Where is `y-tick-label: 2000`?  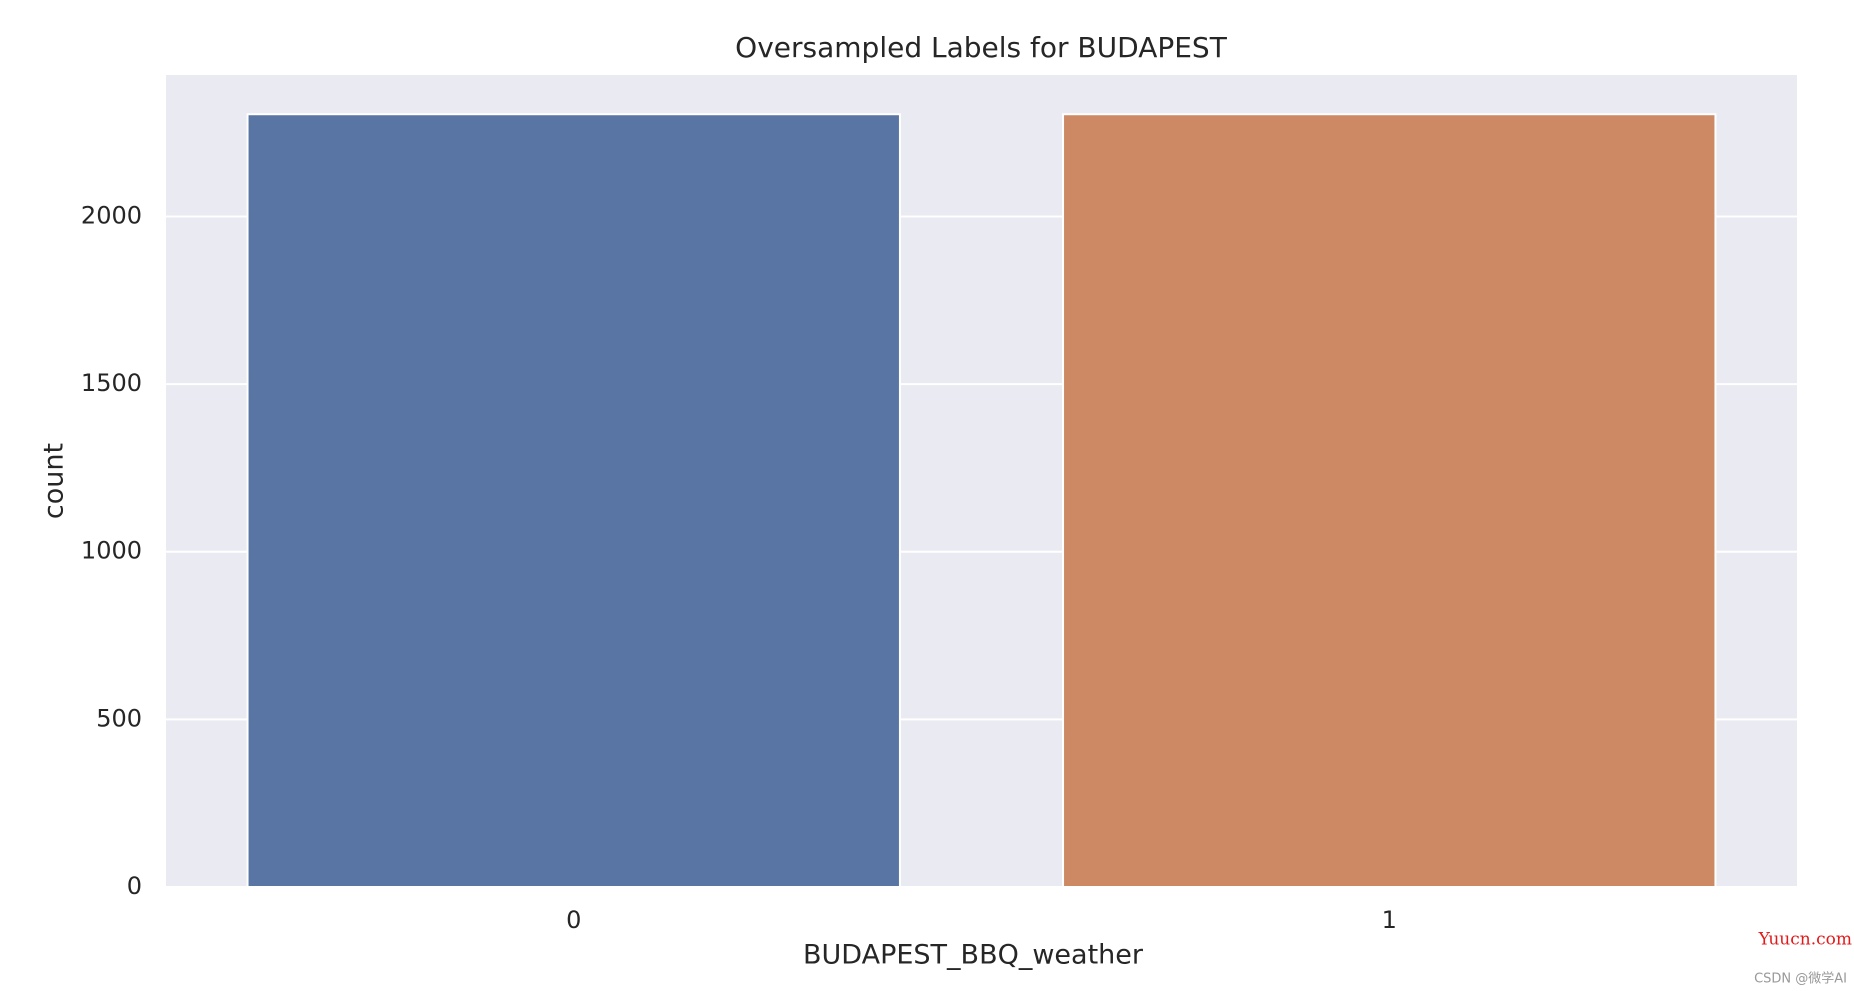
y-tick-label: 2000 is located at coordinates (111, 215).